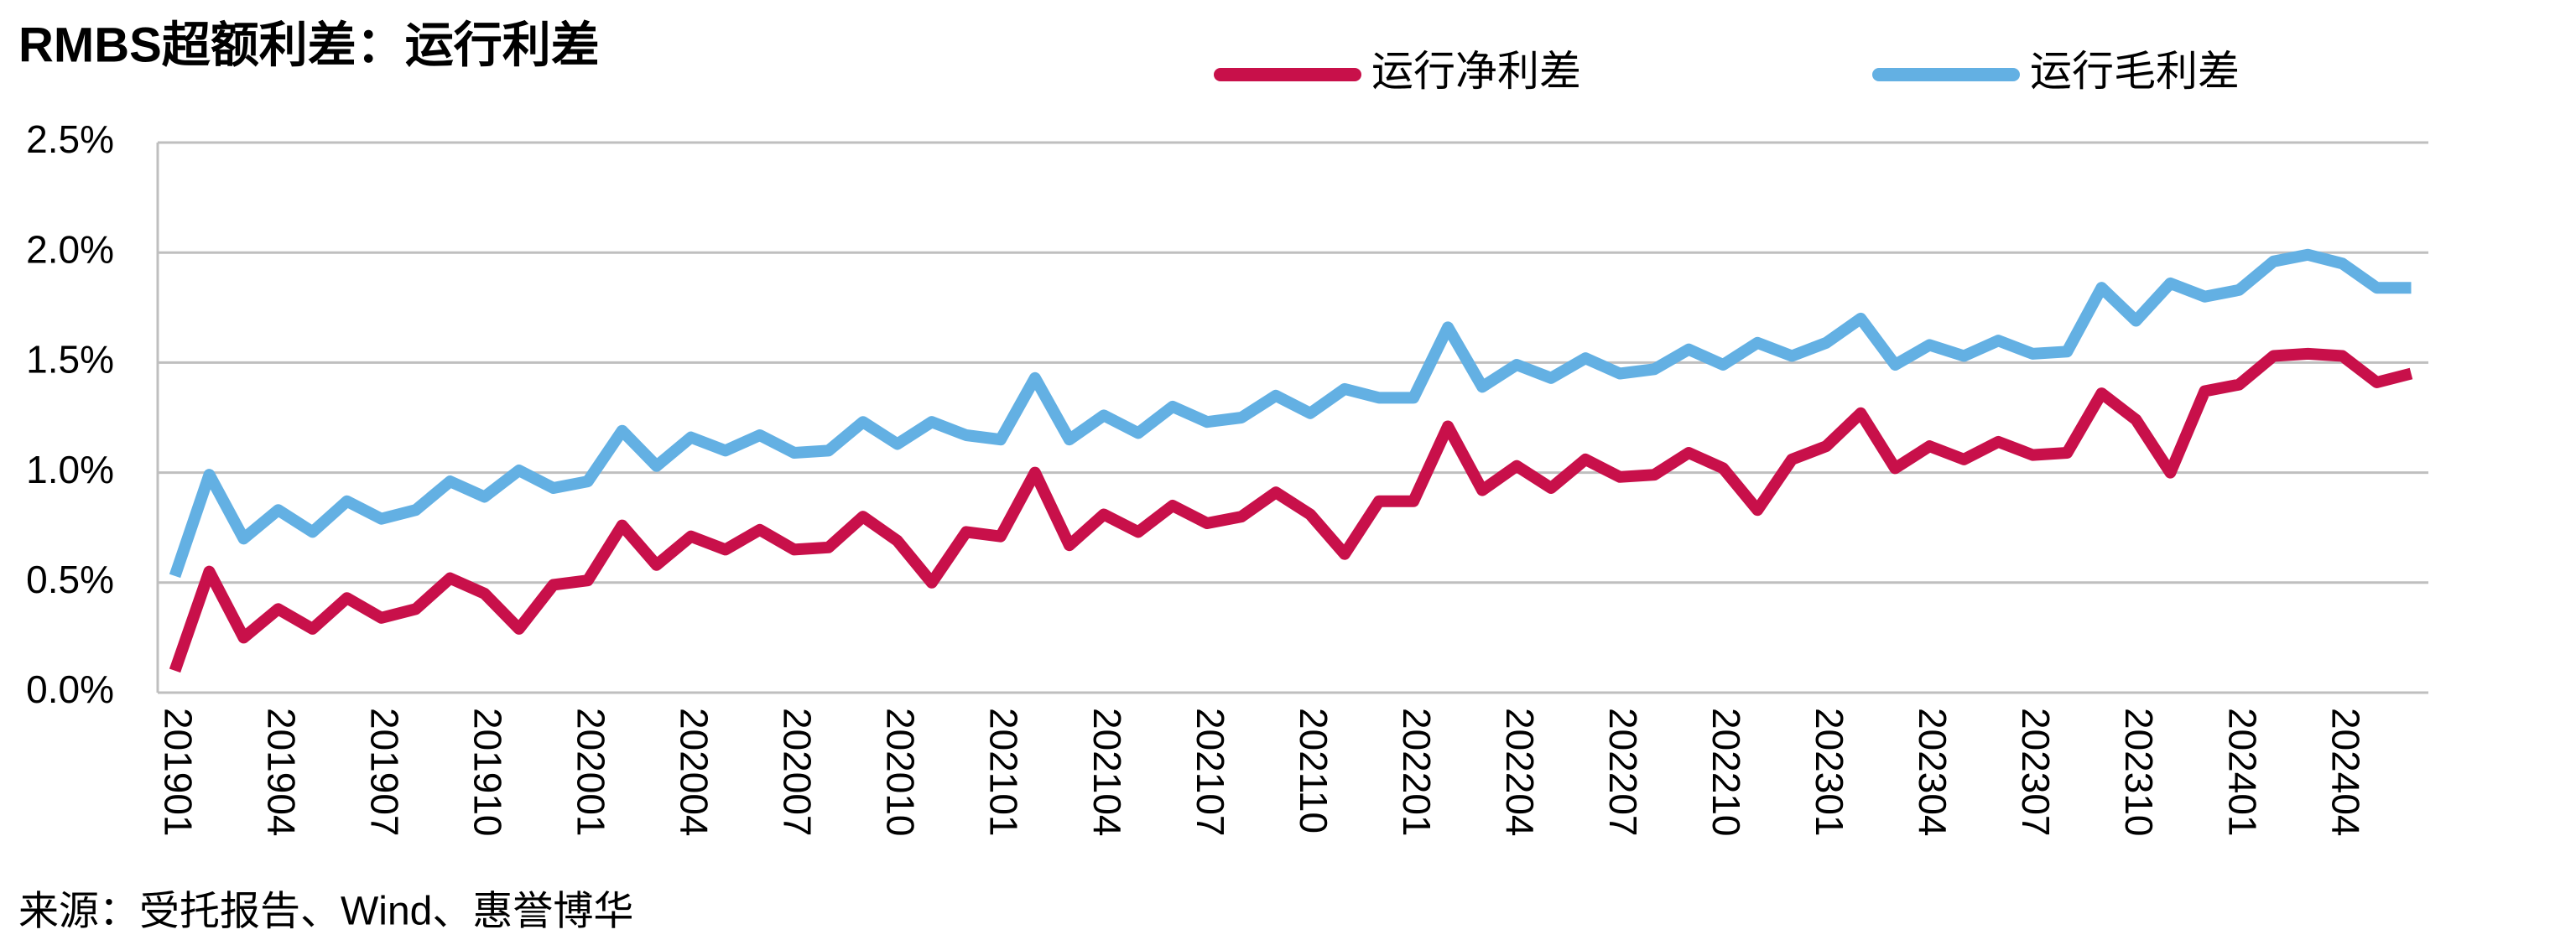  What do you see at coordinates (2345, 772) in the screenshot?
I see `x-tick-label: 202404` at bounding box center [2345, 772].